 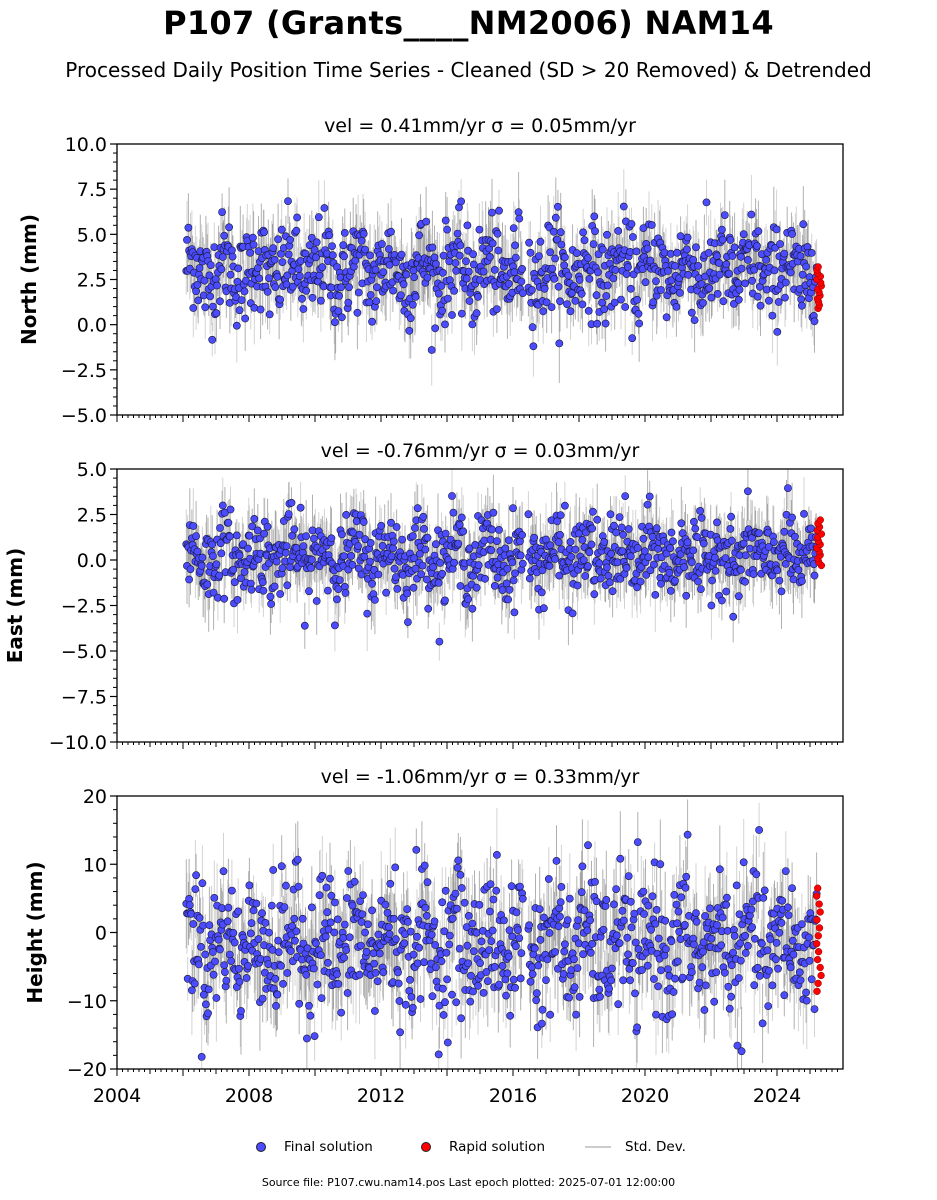 What do you see at coordinates (504, 565) in the screenshot?
I see `series-east` at bounding box center [504, 565].